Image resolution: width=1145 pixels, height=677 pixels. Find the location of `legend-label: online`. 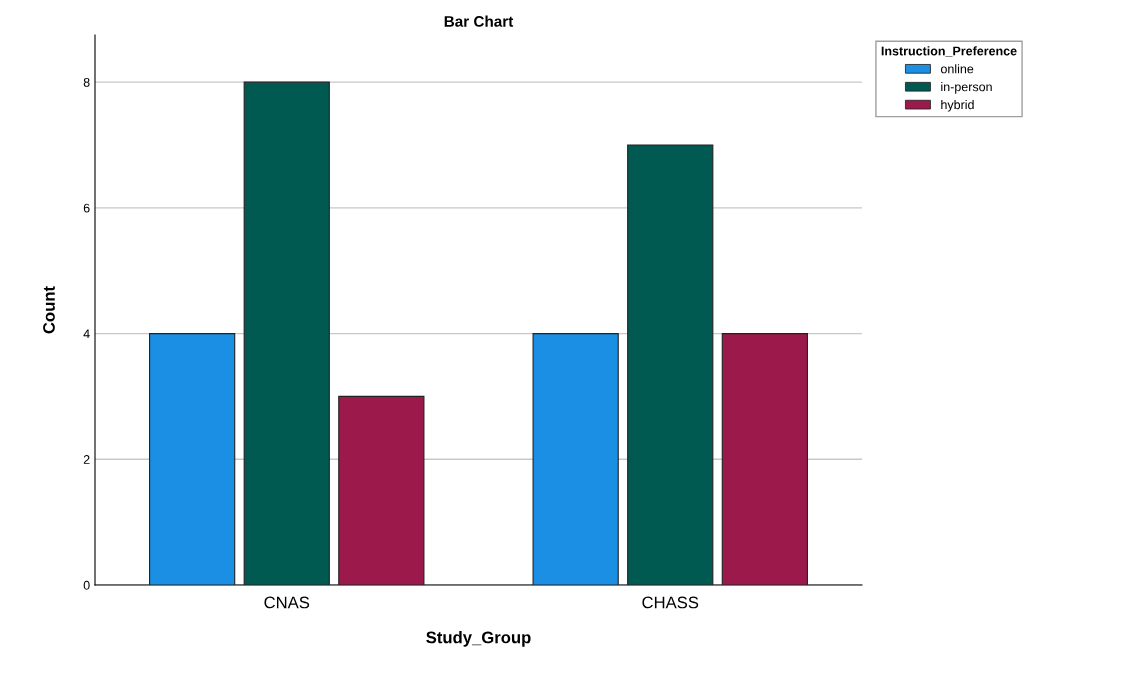

legend-label: online is located at coordinates (957, 69).